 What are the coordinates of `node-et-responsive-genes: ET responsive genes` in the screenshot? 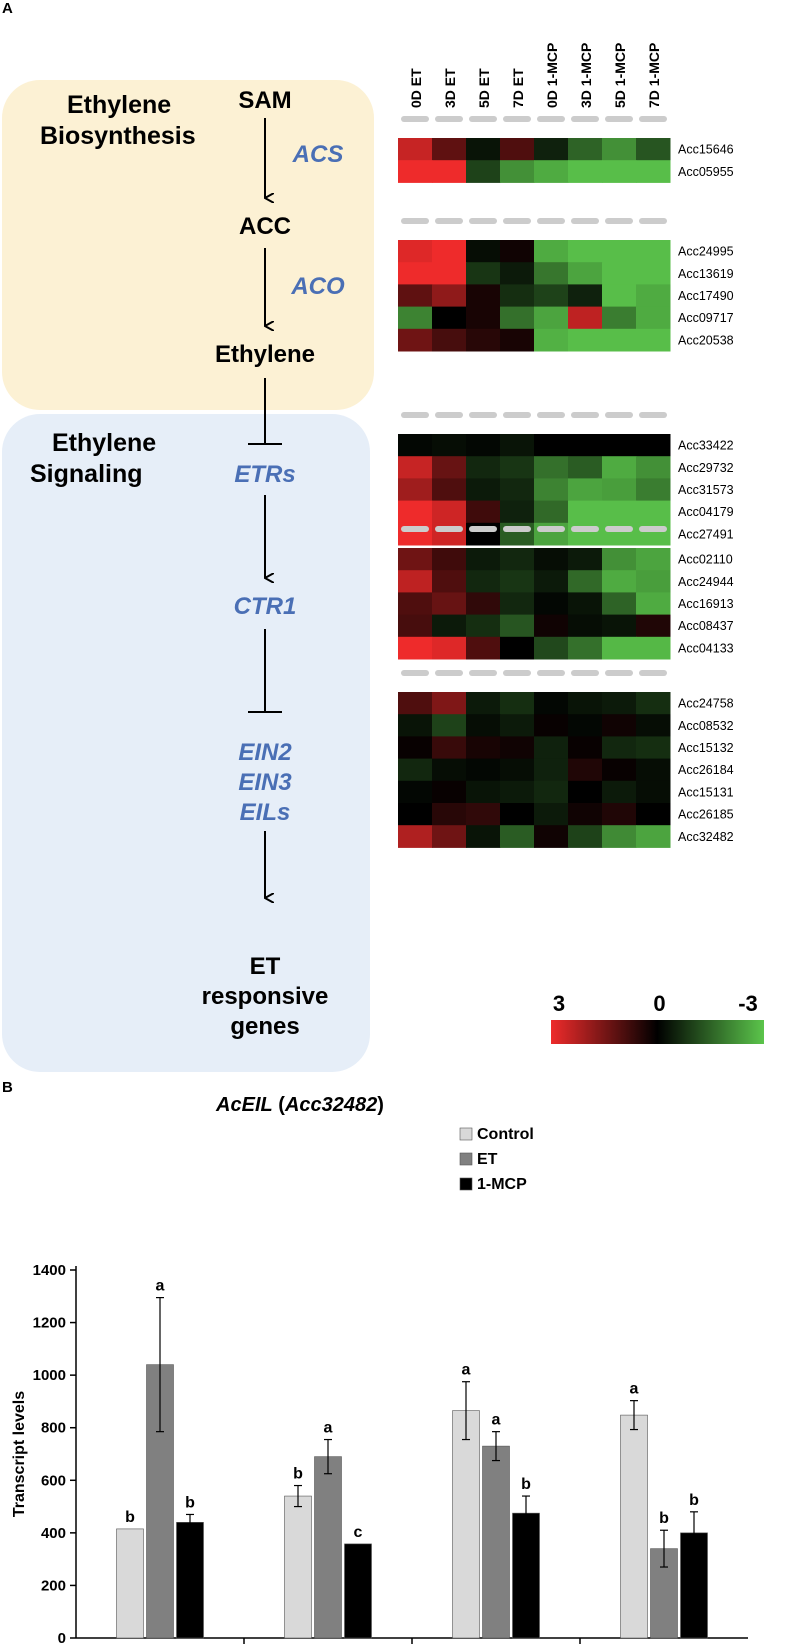 It's located at (265, 997).